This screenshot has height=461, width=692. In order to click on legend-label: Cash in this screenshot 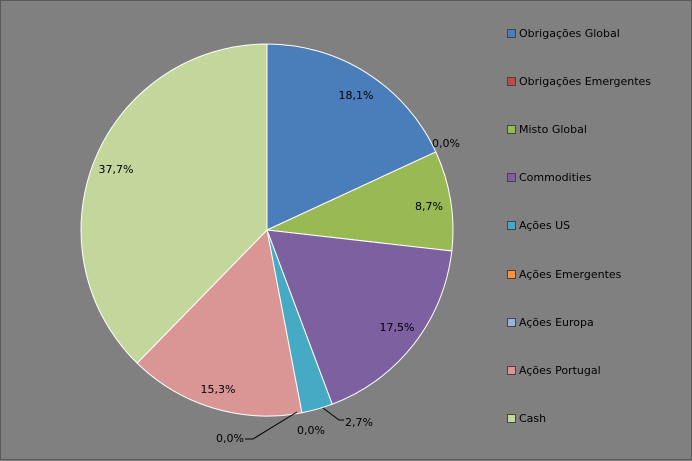, I will do `click(533, 419)`.